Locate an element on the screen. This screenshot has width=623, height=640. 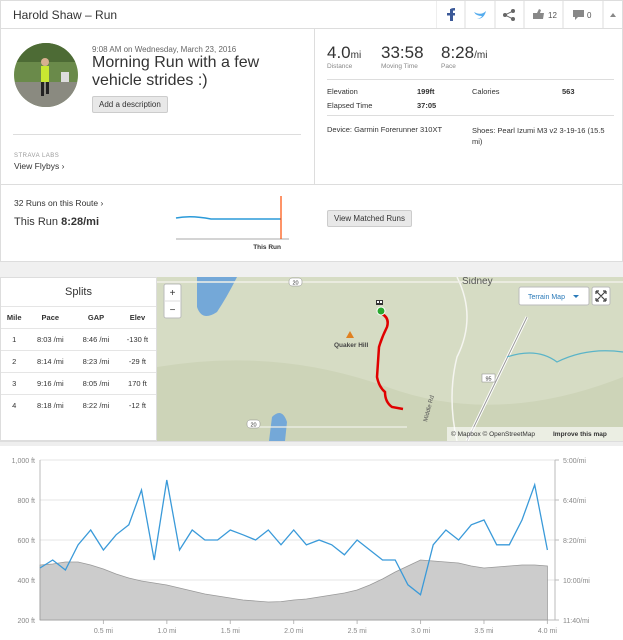
labs-label: STRAVA LABS is located at coordinates (37, 156).